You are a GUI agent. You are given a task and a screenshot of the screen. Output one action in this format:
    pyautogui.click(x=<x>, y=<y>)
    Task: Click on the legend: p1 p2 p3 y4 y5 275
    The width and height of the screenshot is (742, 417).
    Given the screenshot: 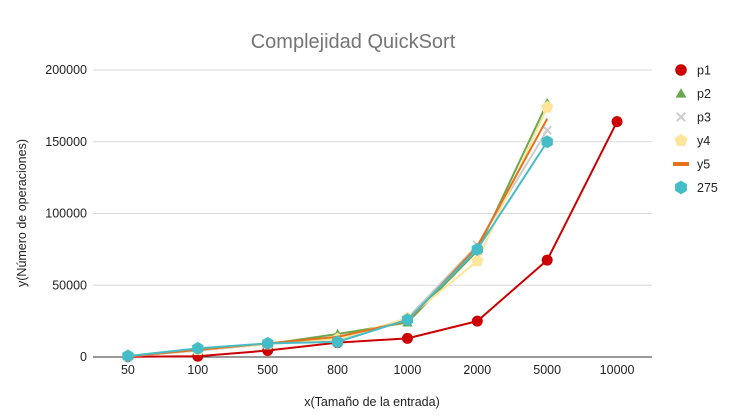 What is the action you would take?
    pyautogui.click(x=695, y=129)
    